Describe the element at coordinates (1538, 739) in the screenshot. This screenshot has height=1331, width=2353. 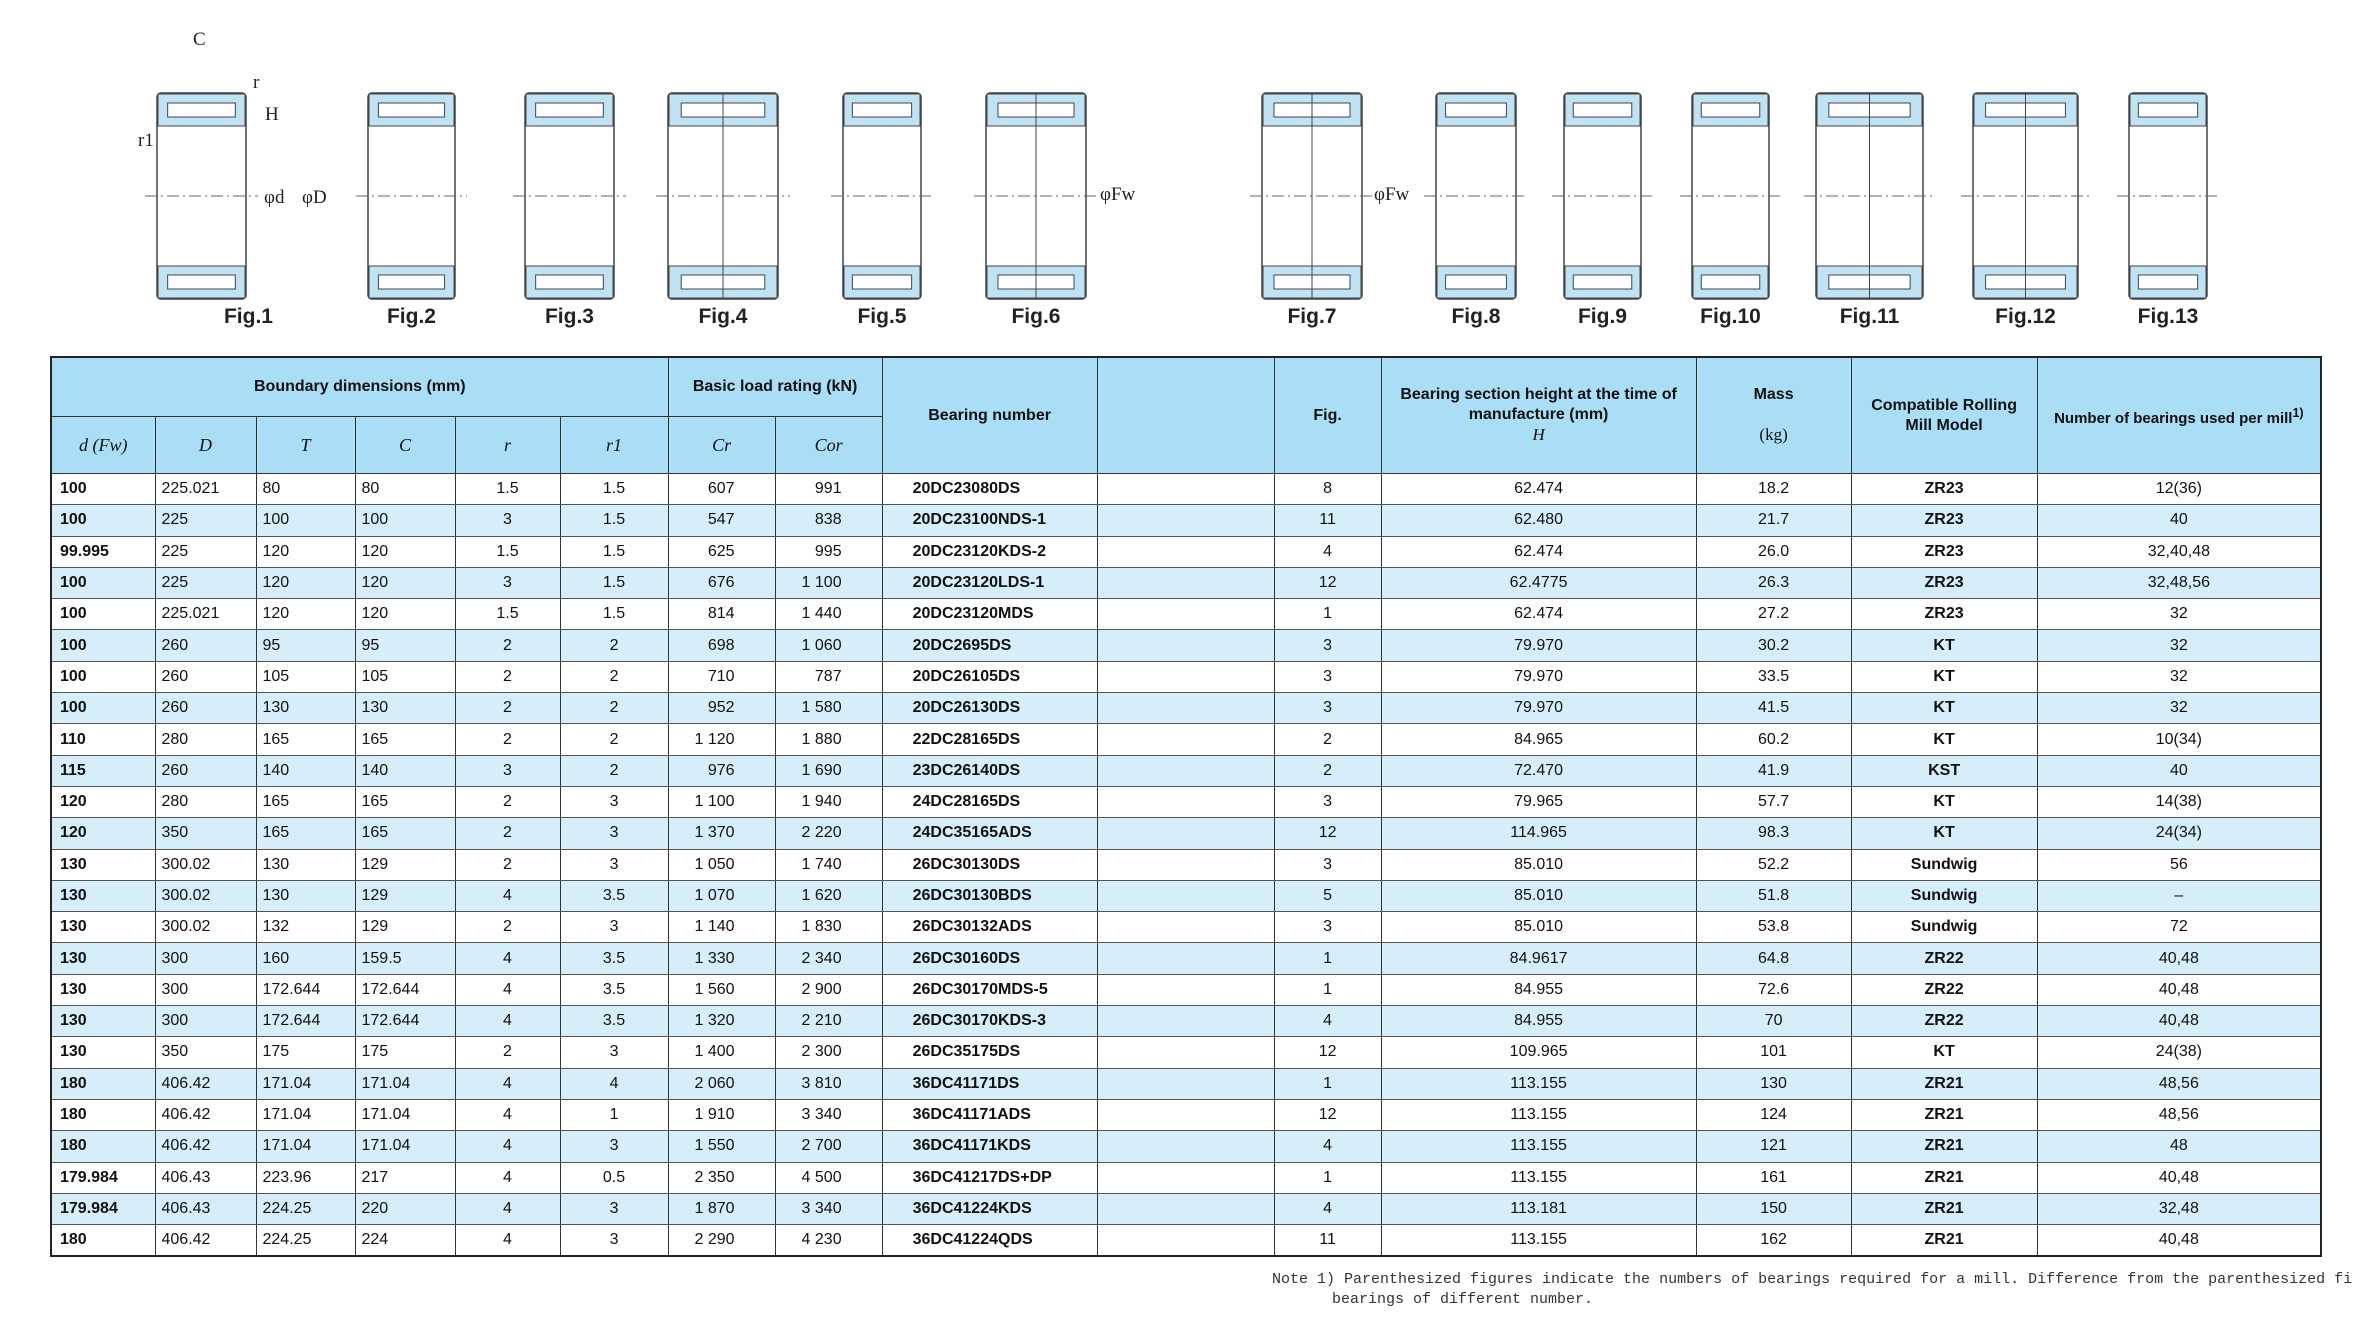
I see `table-cell: 84.965` at that location.